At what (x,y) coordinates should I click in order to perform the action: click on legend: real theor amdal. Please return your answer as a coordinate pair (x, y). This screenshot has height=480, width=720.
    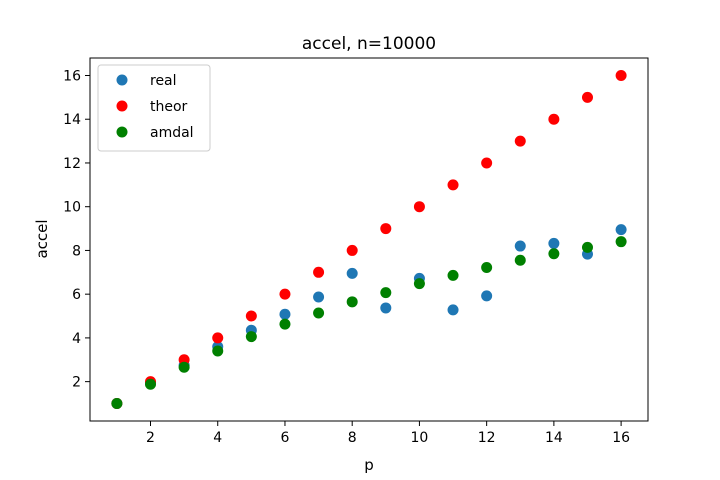
    Looking at the image, I should click on (154, 108).